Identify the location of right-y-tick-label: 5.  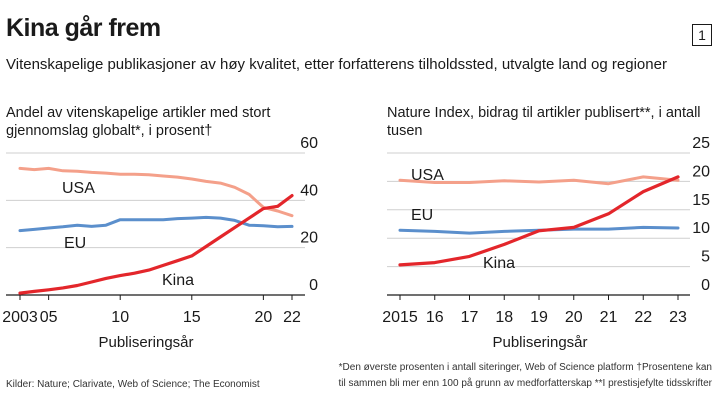
(705, 257).